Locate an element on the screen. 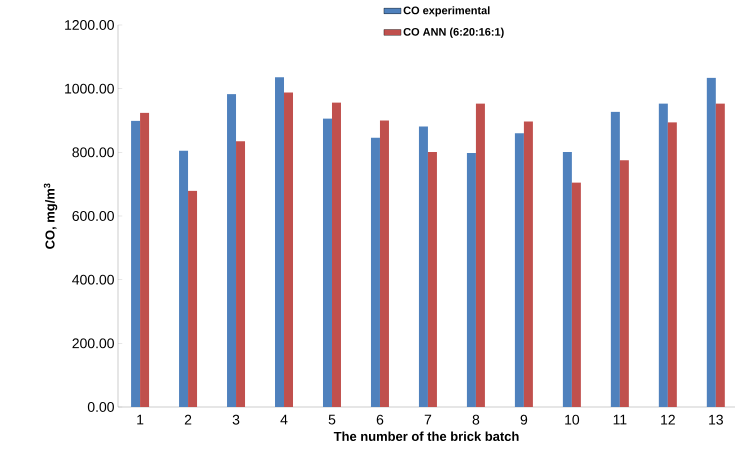  y-tick-label: 800.00 is located at coordinates (93, 152).